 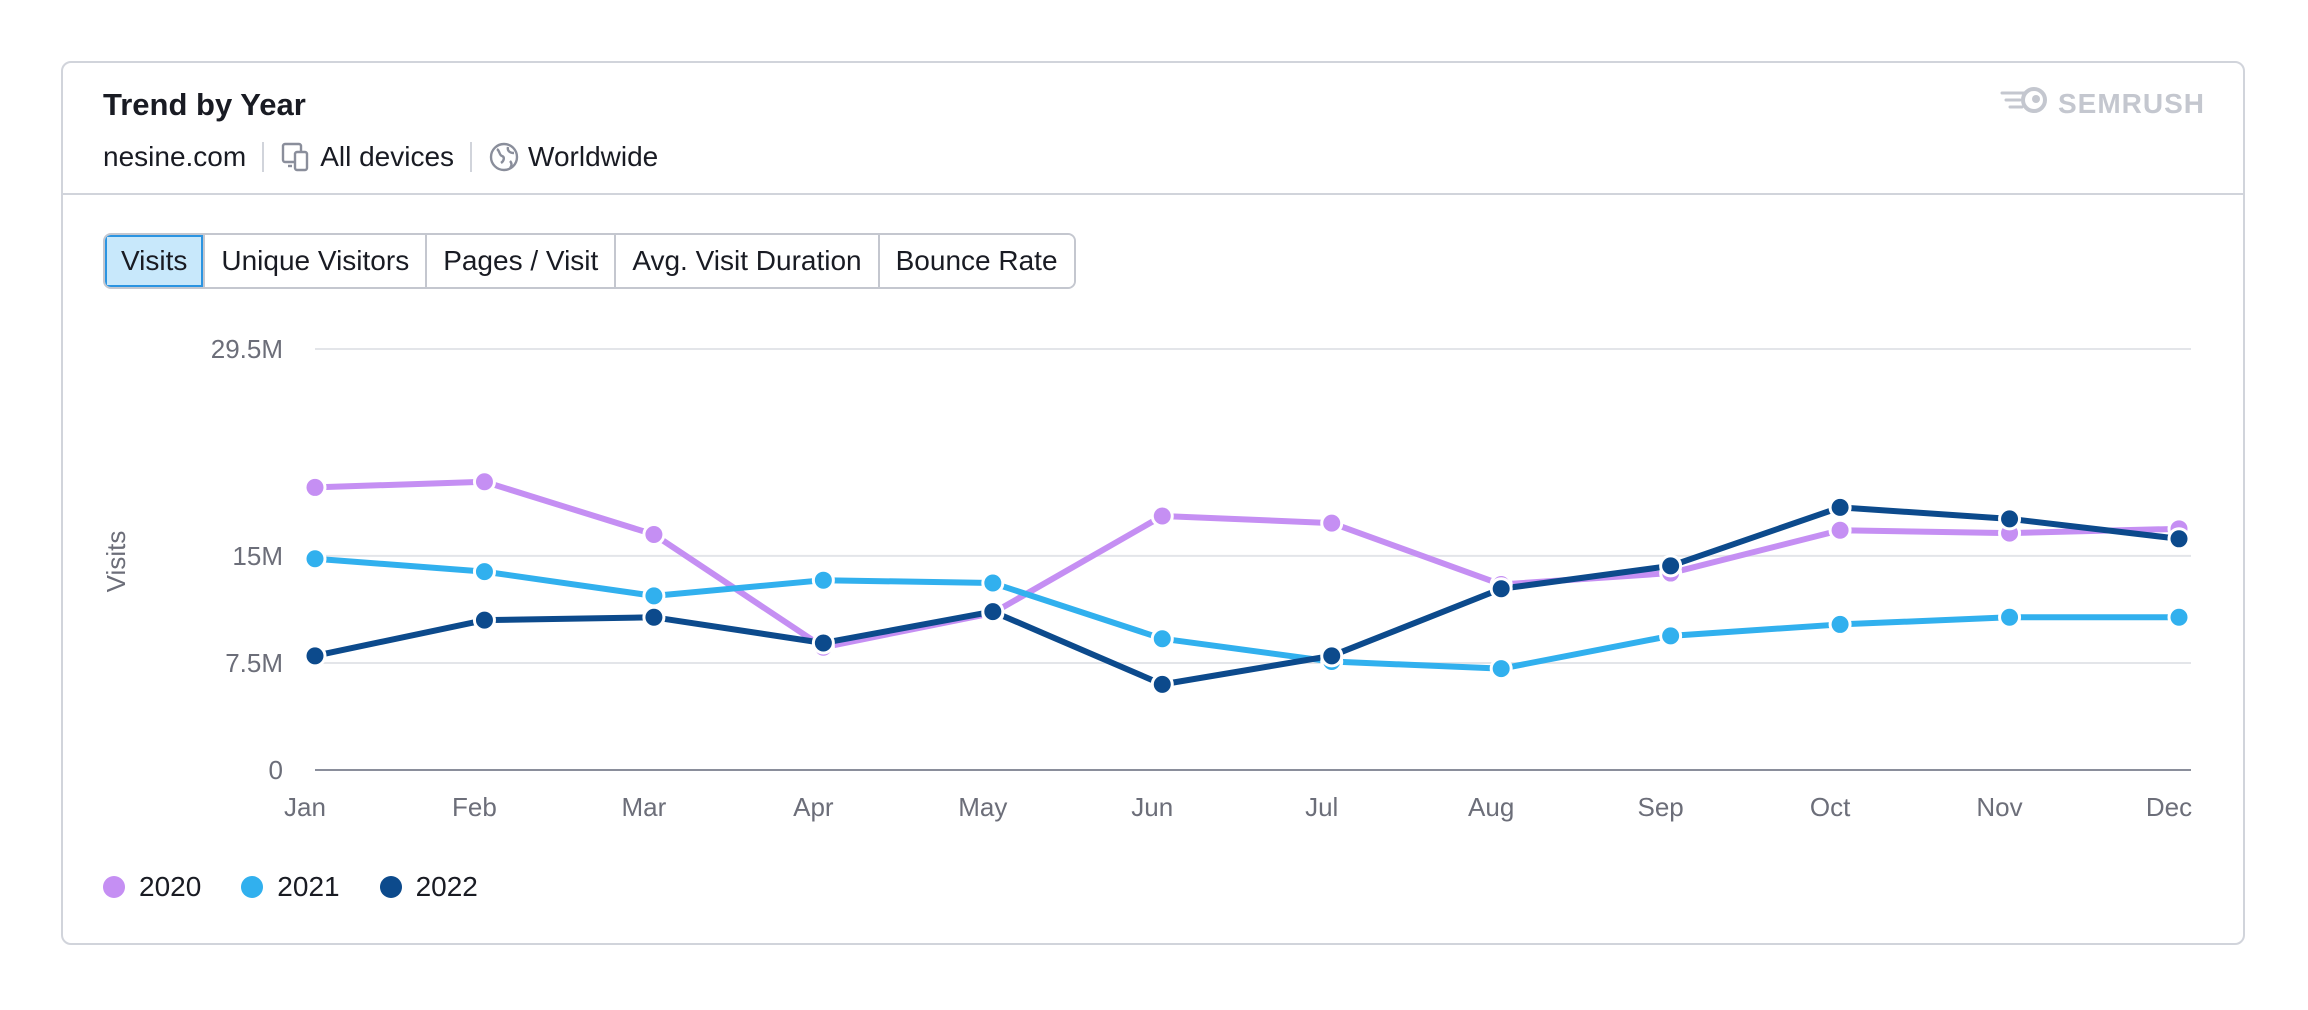 What do you see at coordinates (170, 886) in the screenshot?
I see `legend-label: 2020` at bounding box center [170, 886].